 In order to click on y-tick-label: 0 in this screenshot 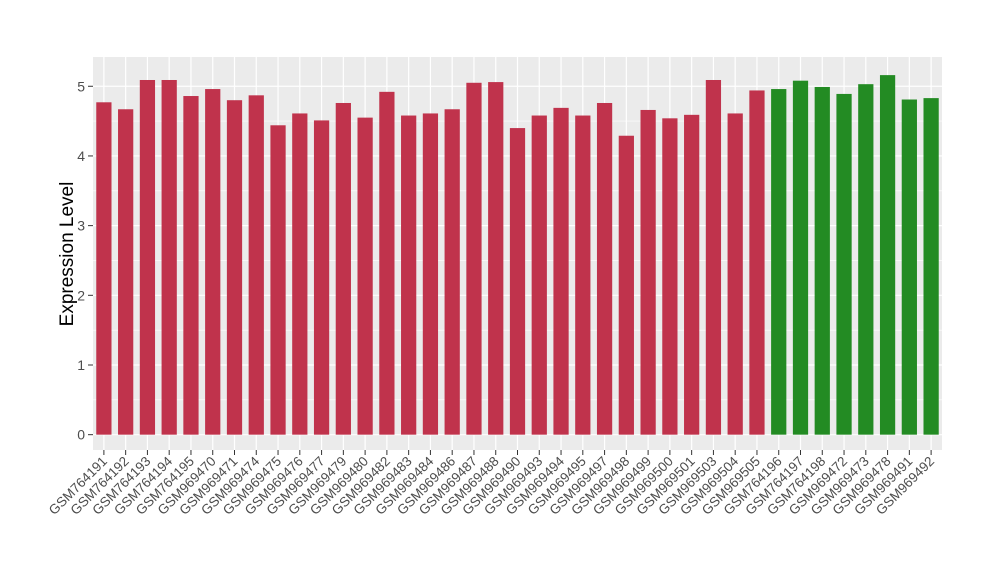, I will do `click(81, 435)`.